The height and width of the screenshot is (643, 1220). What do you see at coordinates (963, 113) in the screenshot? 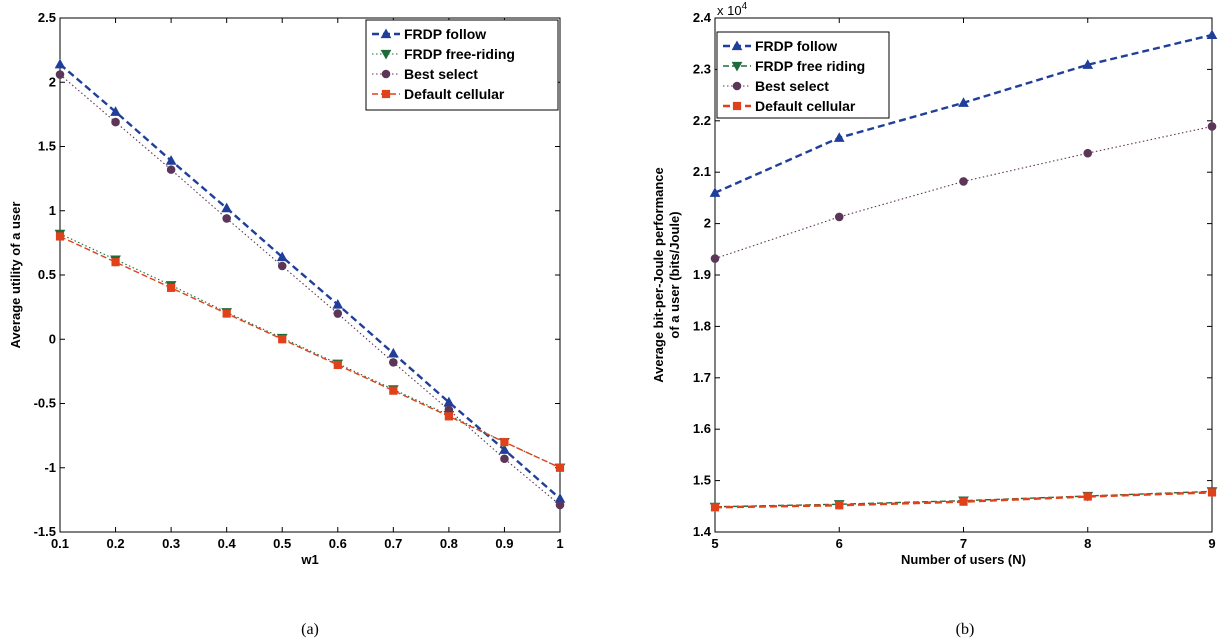
I see `series-frdp-follow` at bounding box center [963, 113].